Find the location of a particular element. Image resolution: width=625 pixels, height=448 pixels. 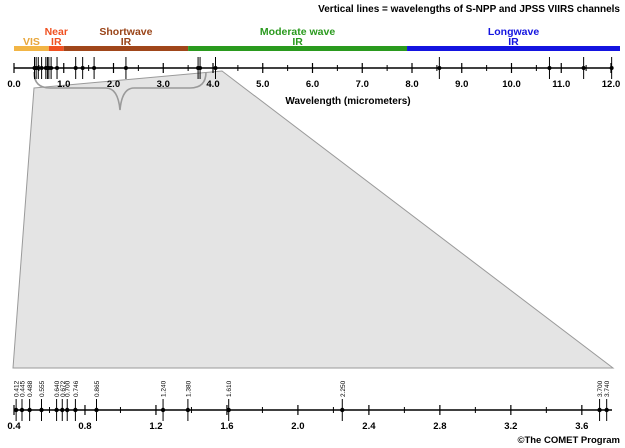

top-tick-label: 5.0 is located at coordinates (262, 84).